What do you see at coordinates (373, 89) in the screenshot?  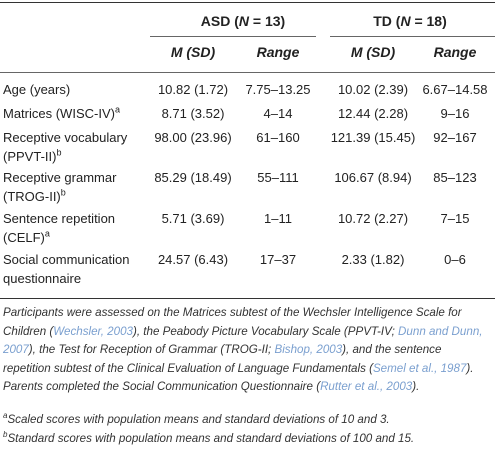 I see `td-mean-sd: 10.02 (2.39)` at bounding box center [373, 89].